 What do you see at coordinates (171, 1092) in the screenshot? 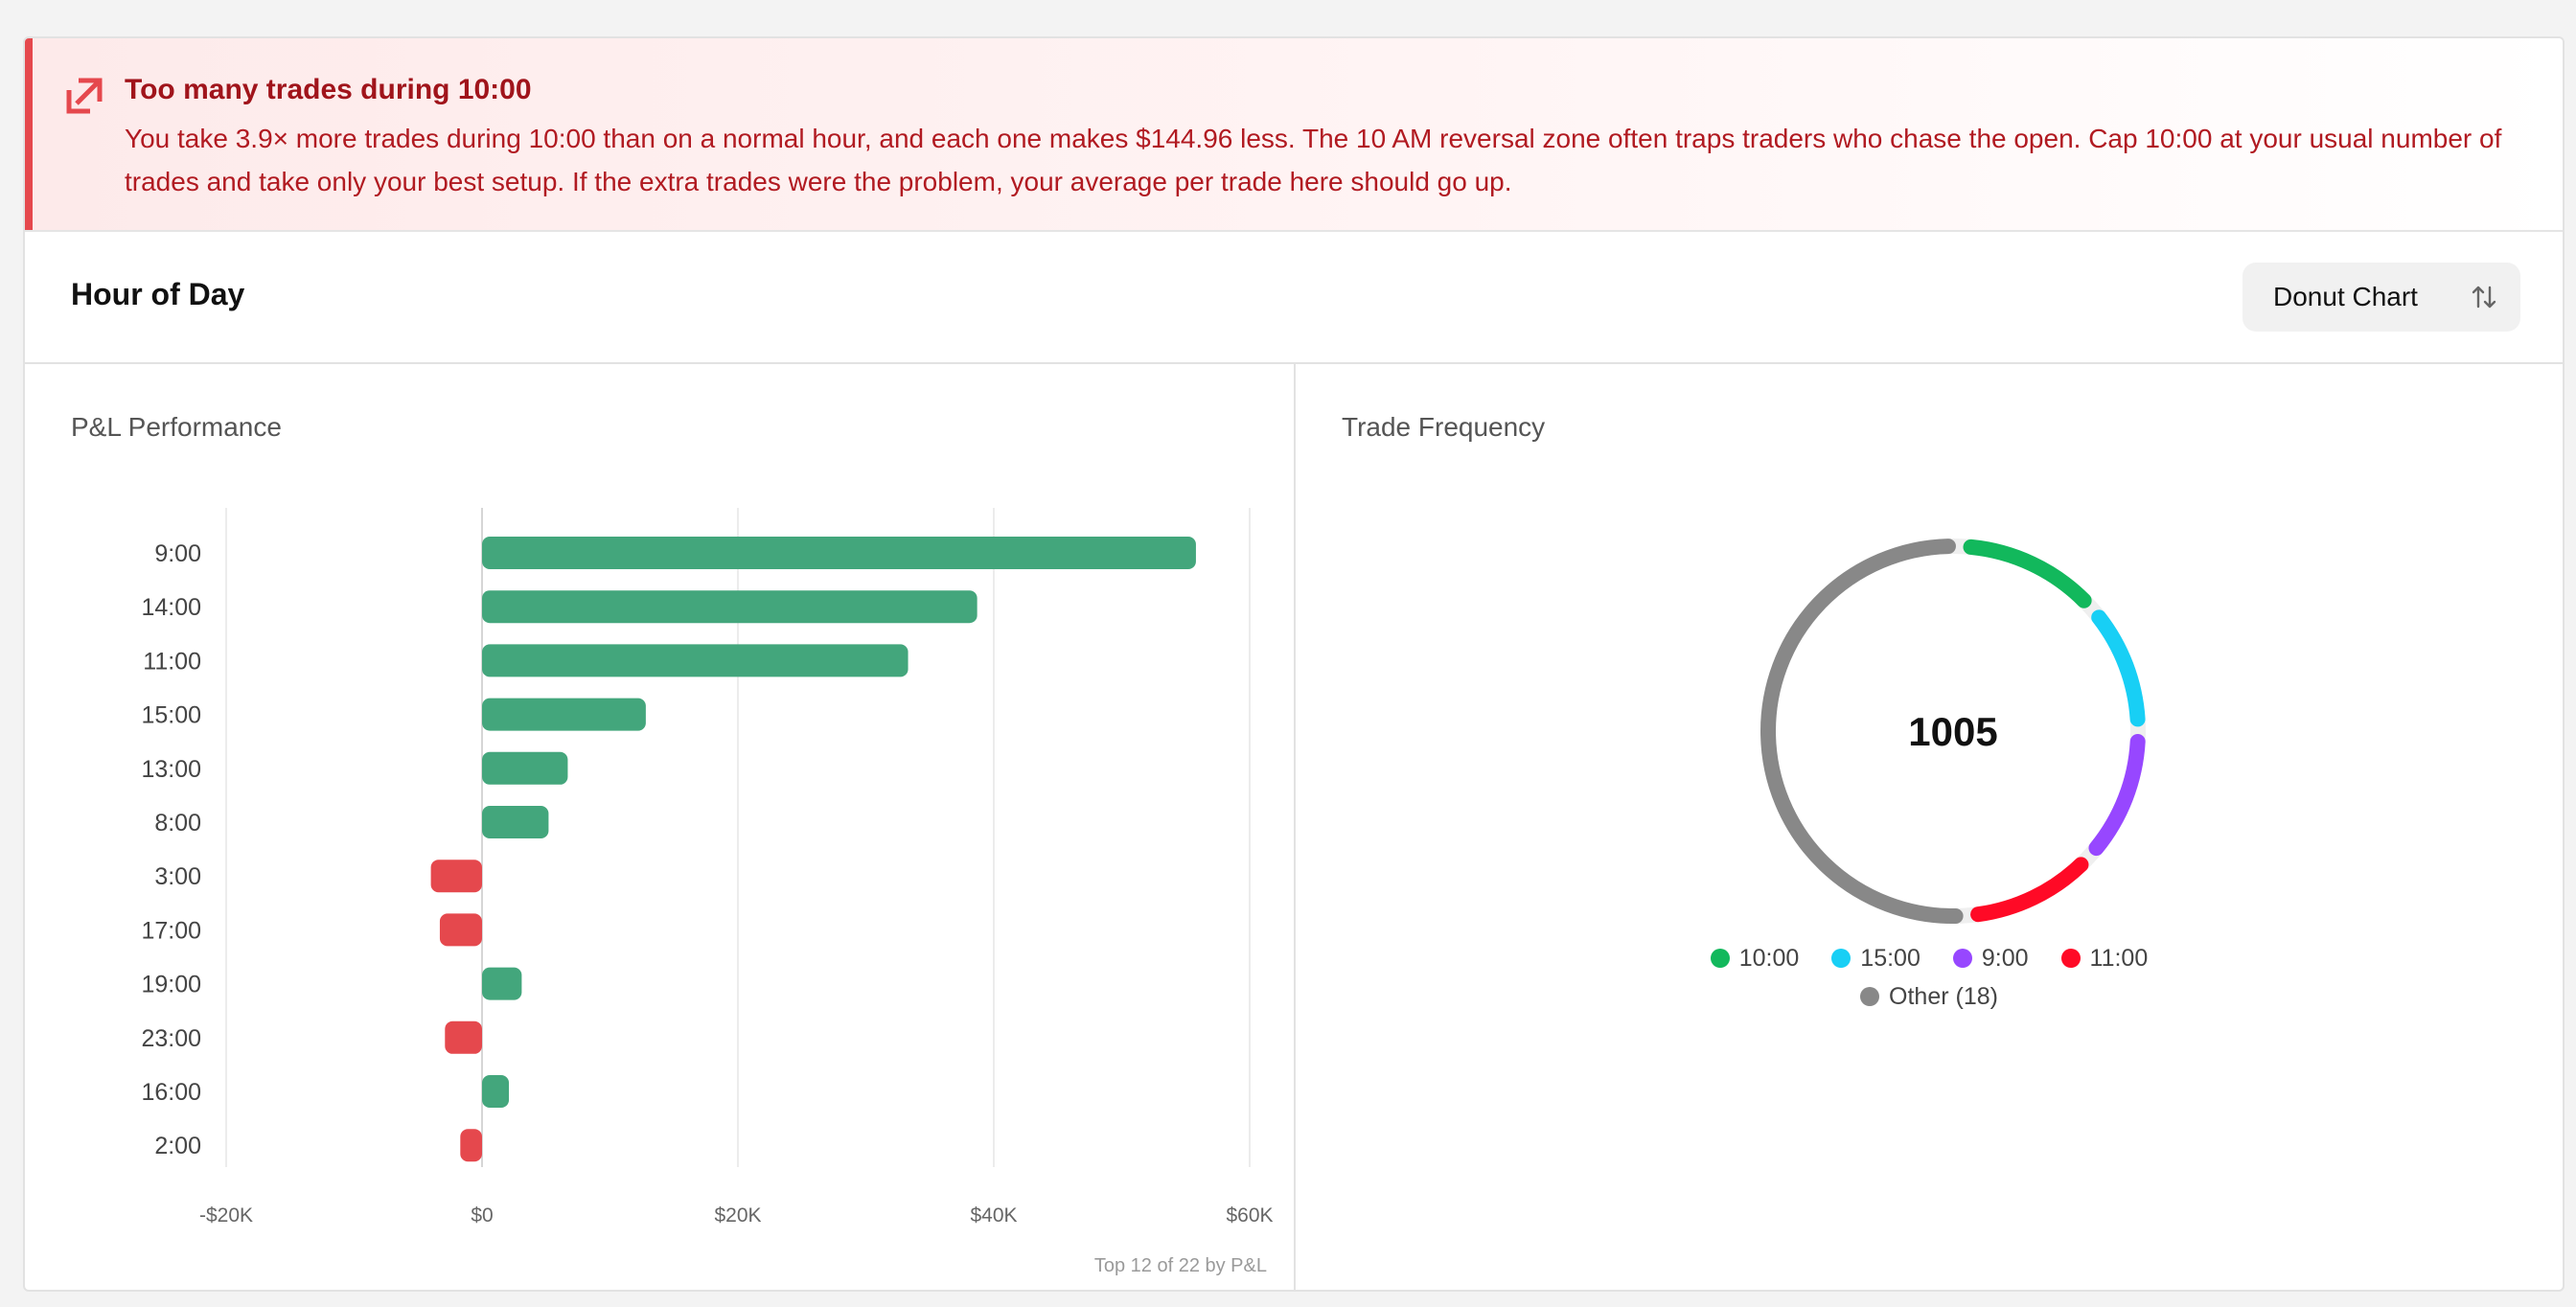
I see `y-category-label: 16:00` at bounding box center [171, 1092].